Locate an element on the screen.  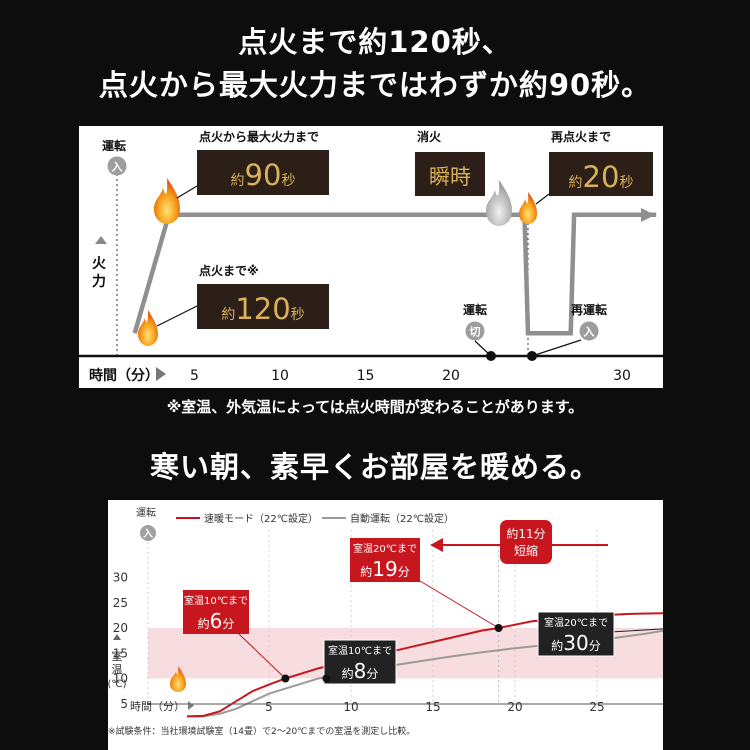
ann-gray-10c-label: 室温10℃まで is located at coordinates (360, 650).